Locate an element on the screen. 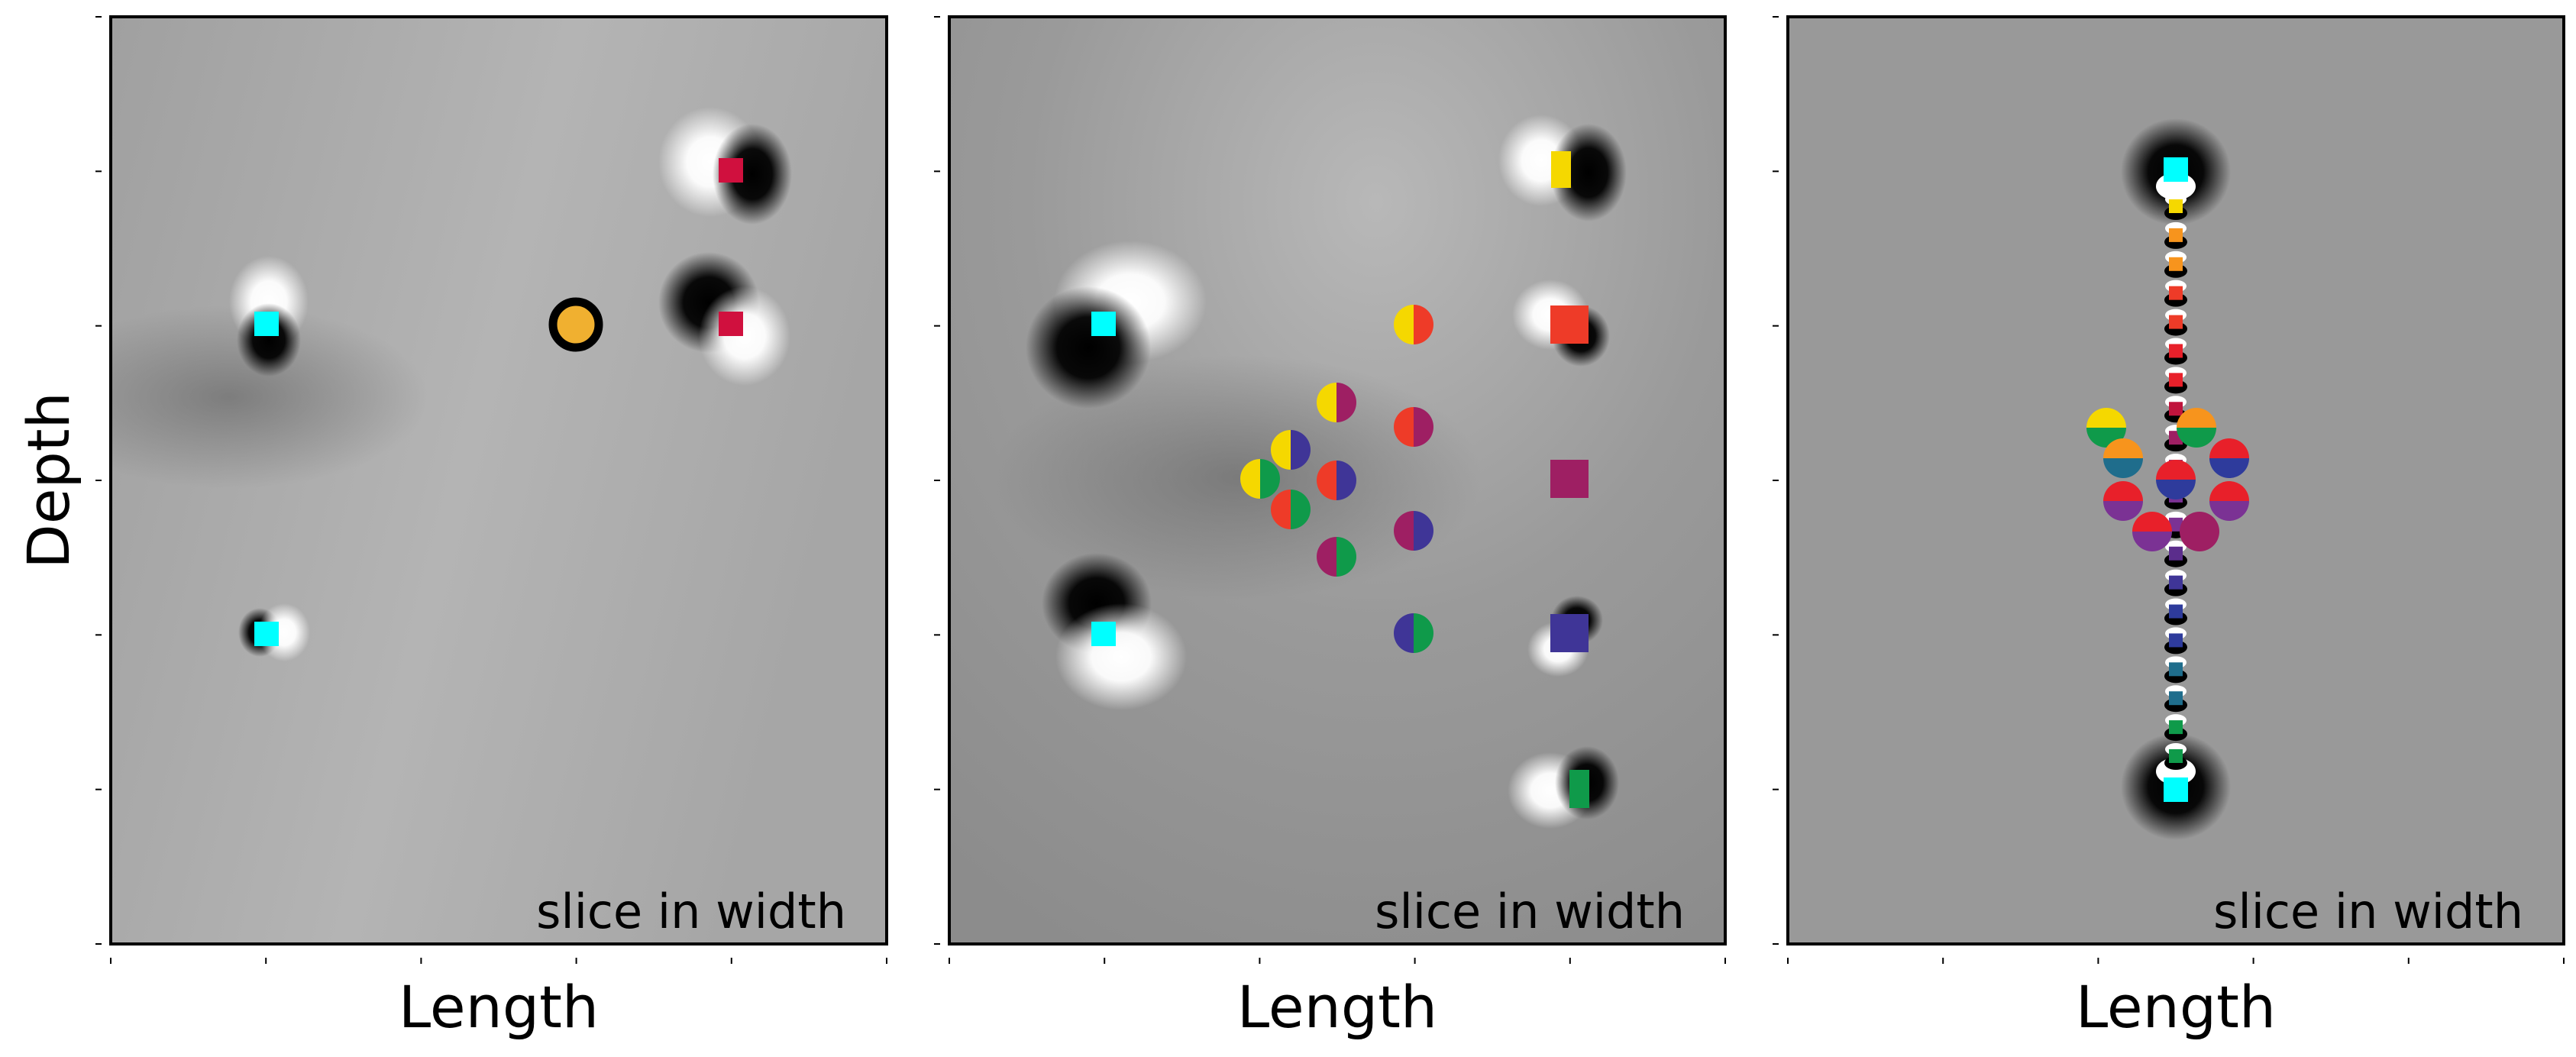 This screenshot has width=2576, height=1057. candidate-marker-yellow-magenta is located at coordinates (1336, 403).